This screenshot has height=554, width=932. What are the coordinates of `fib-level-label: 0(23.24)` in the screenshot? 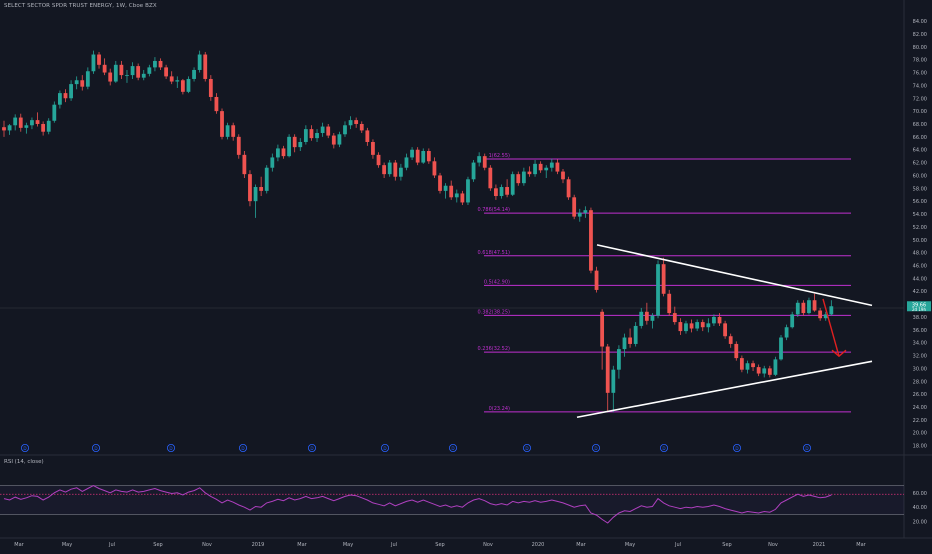 It's located at (499, 409).